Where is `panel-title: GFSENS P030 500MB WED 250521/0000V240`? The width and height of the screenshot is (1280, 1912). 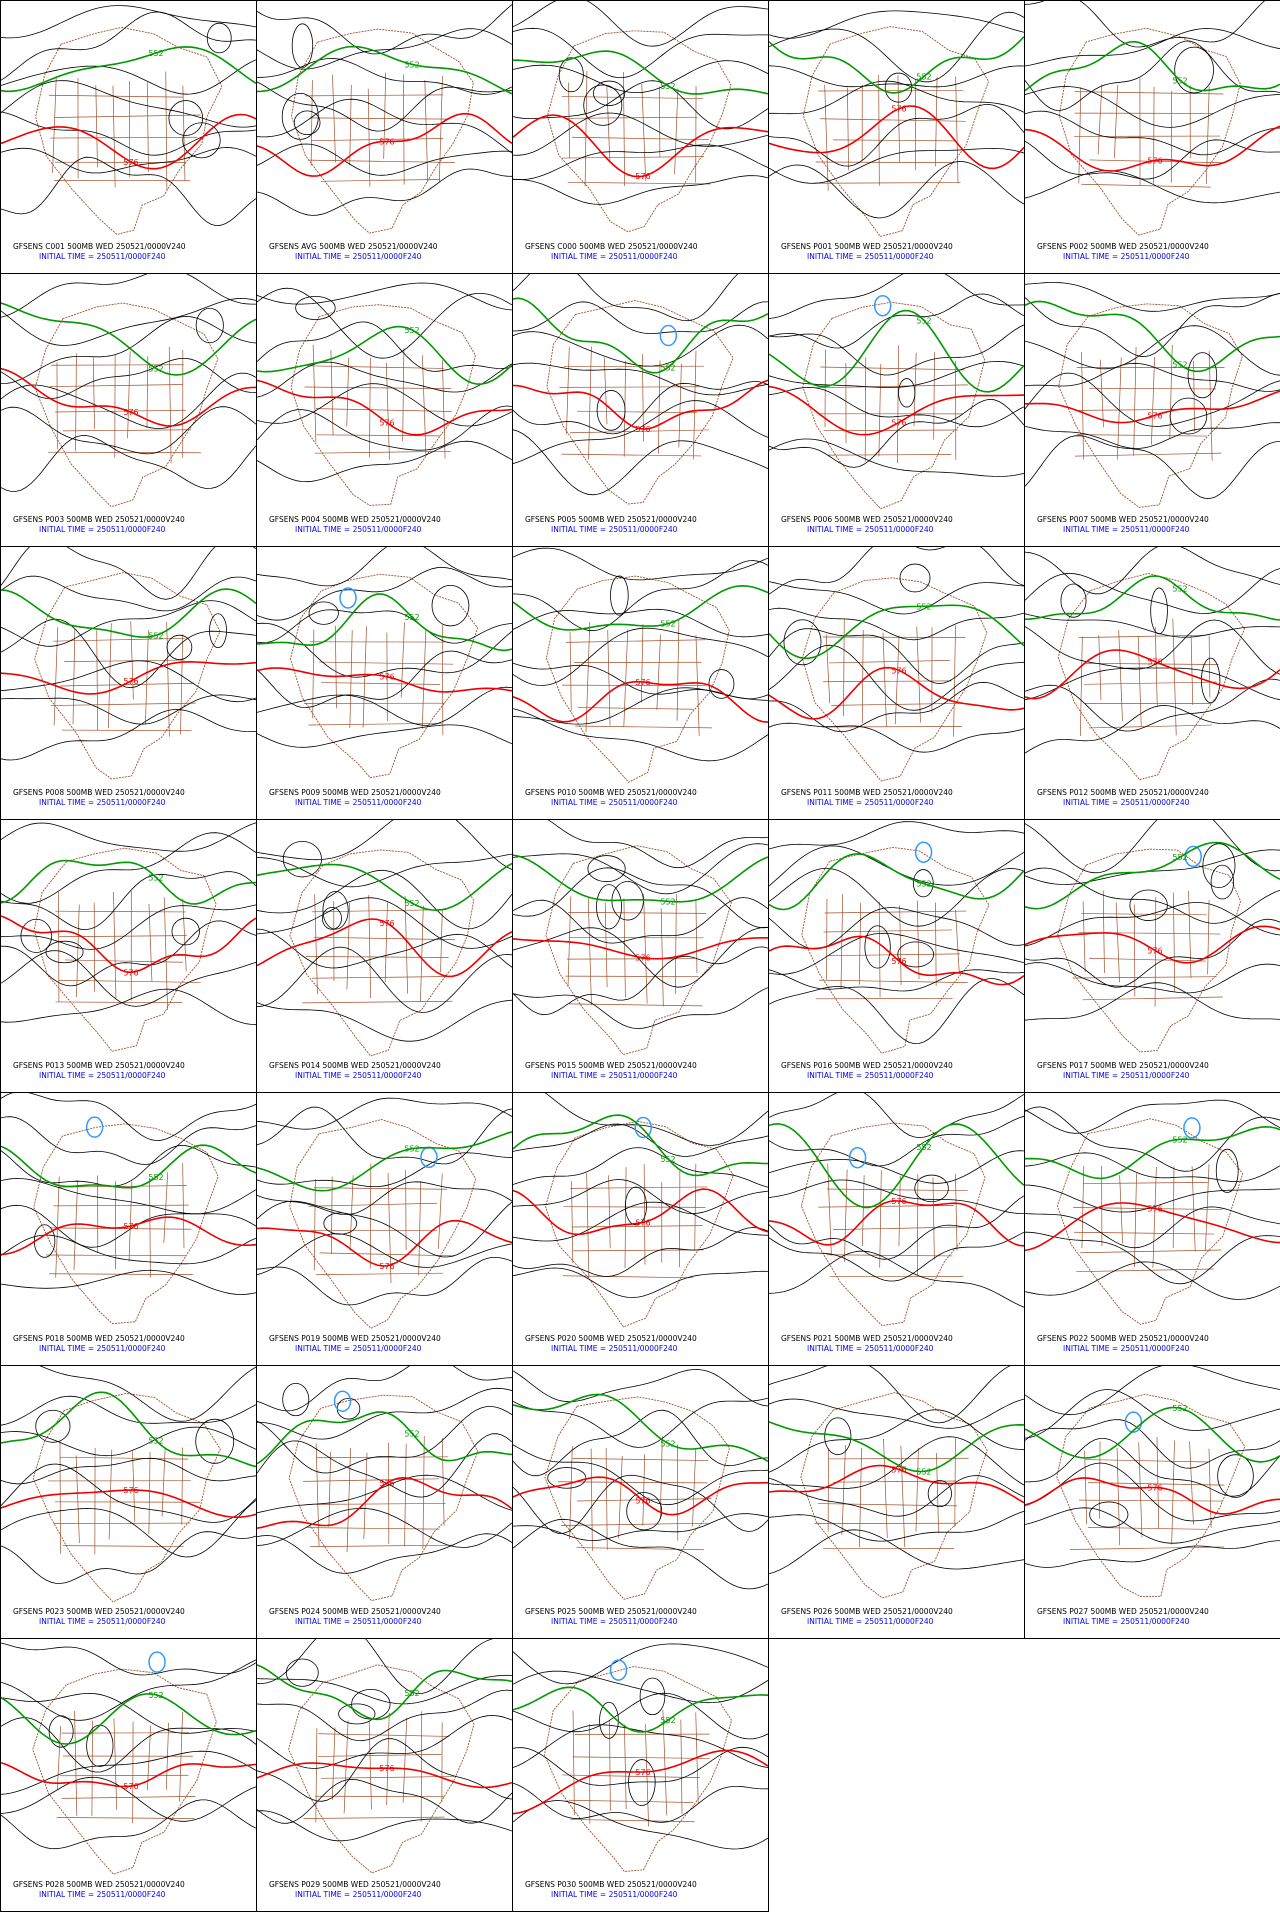
panel-title: GFSENS P030 500MB WED 250521/0000V240 is located at coordinates (611, 1884).